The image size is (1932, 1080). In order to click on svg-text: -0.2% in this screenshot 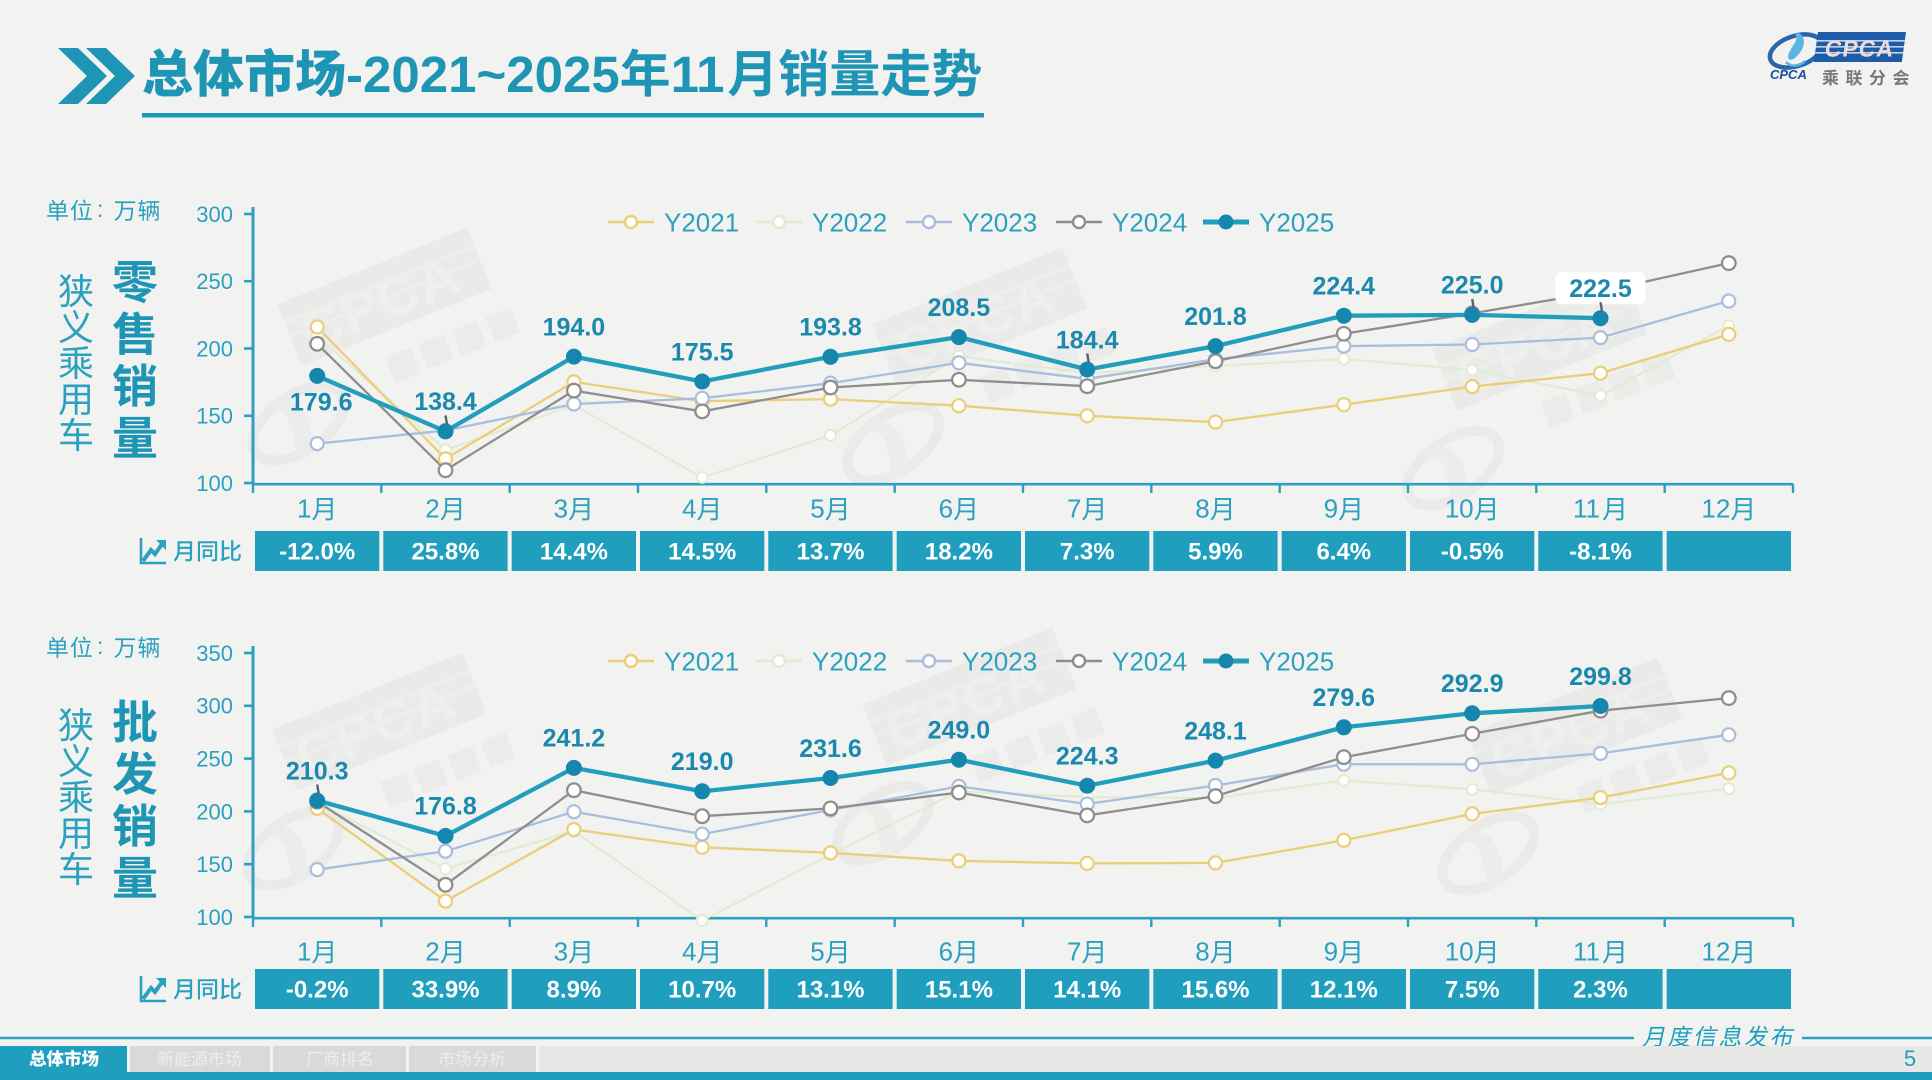, I will do `click(317, 990)`.